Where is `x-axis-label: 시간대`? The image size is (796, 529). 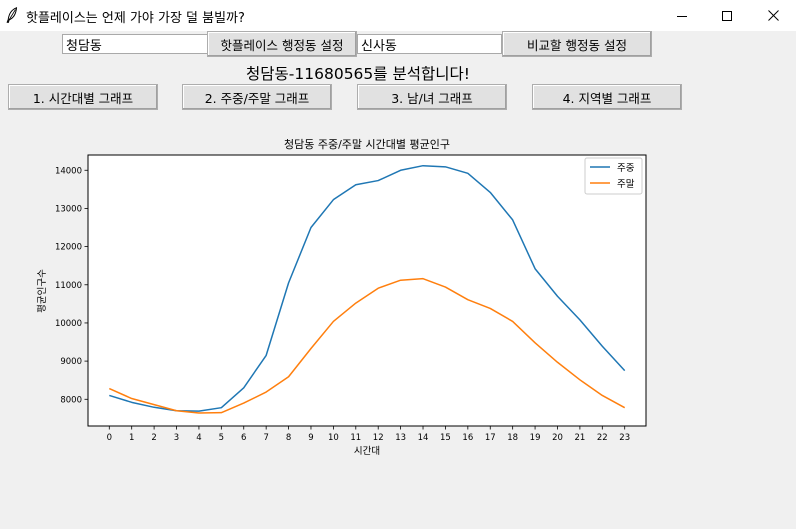 x-axis-label: 시간대 is located at coordinates (367, 451).